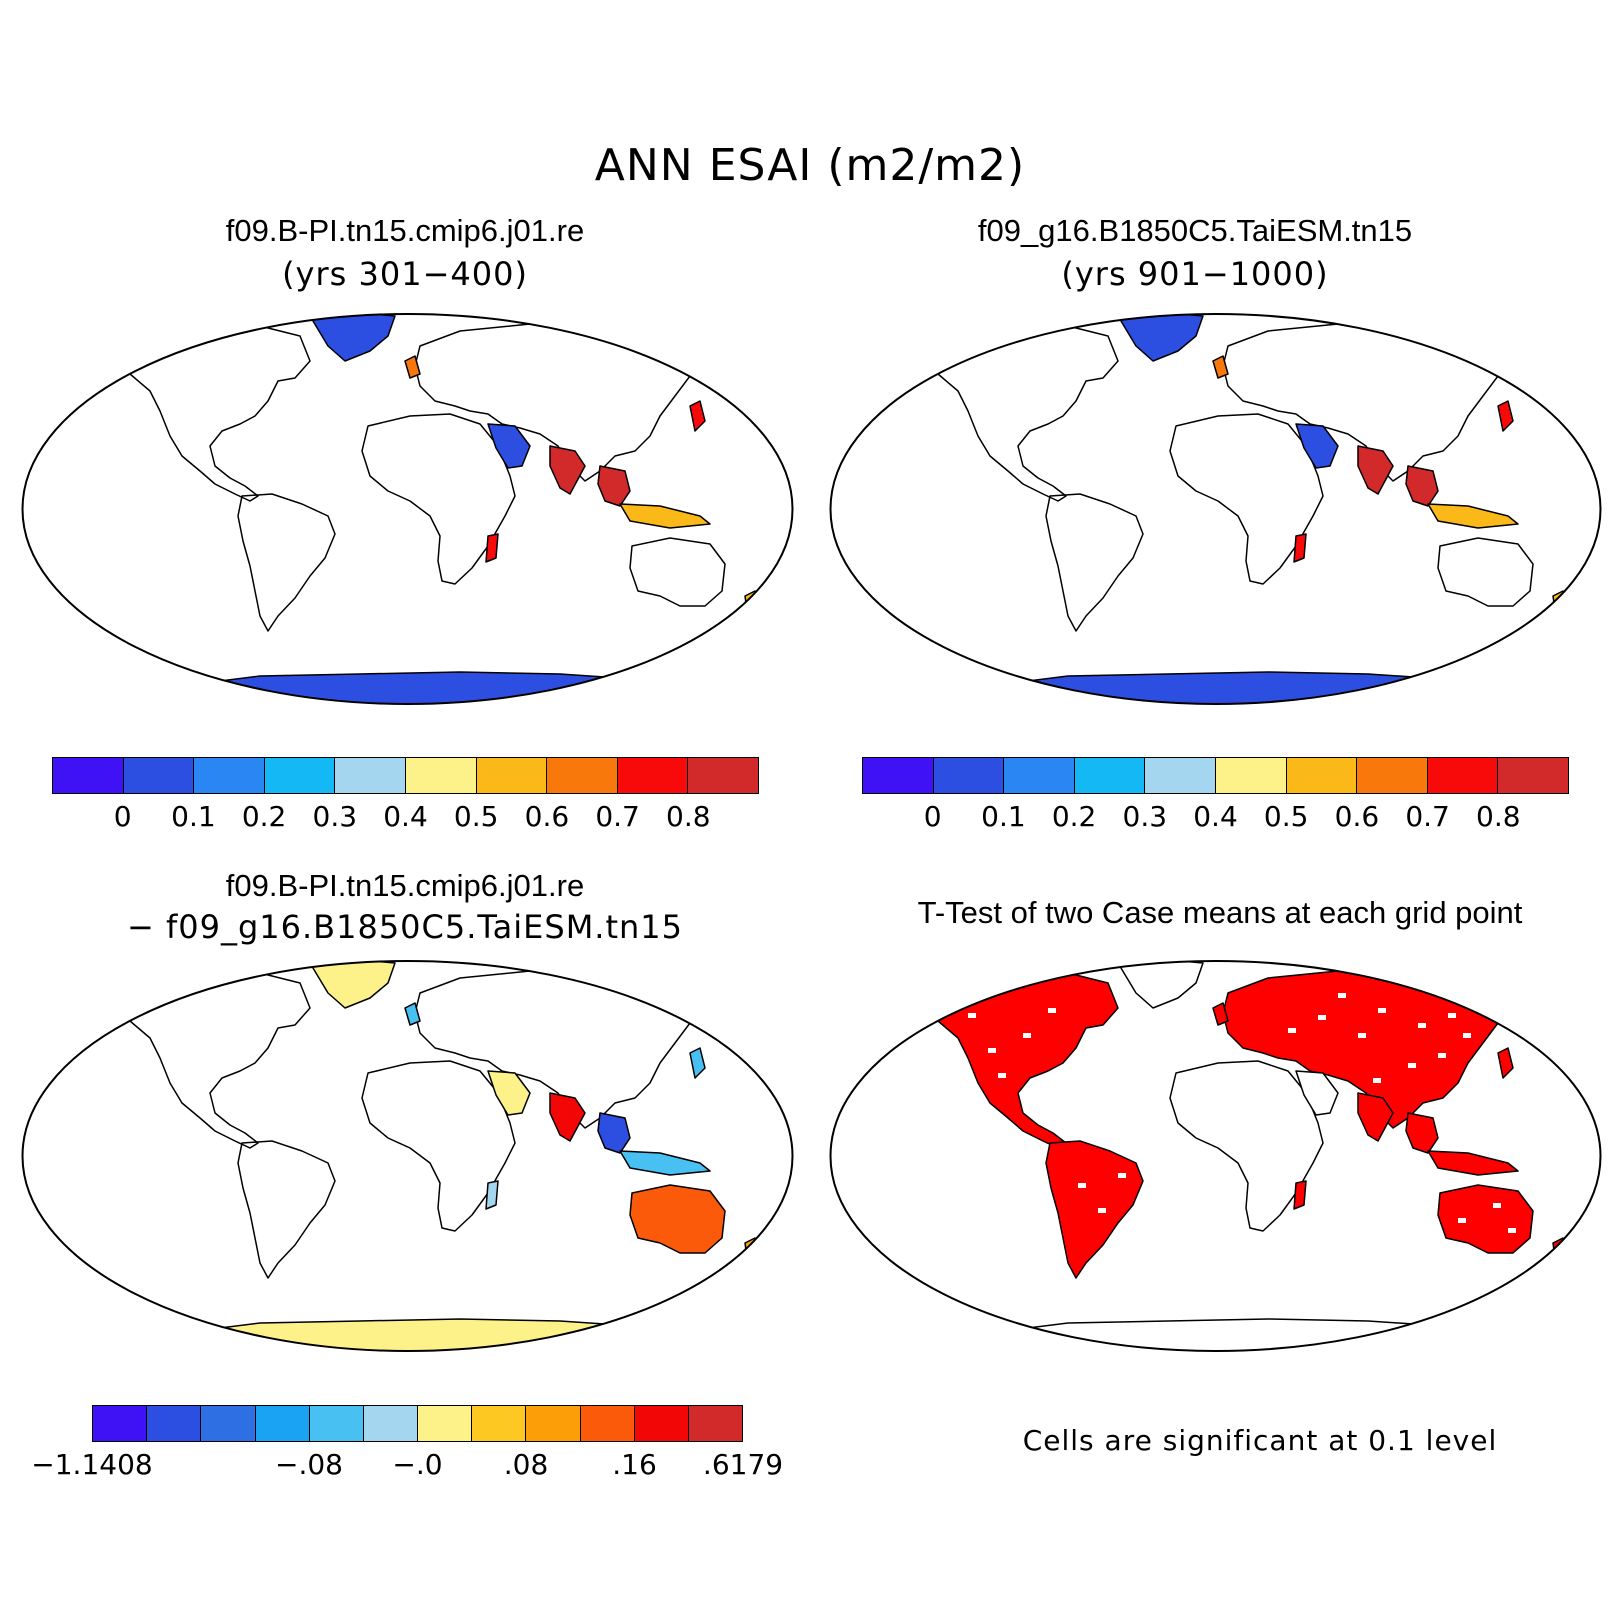 This screenshot has width=1620, height=1620. Describe the element at coordinates (1195, 230) in the screenshot. I see `panel2-title: f09_g16.B1850C5.TaiESM.tn15` at that location.